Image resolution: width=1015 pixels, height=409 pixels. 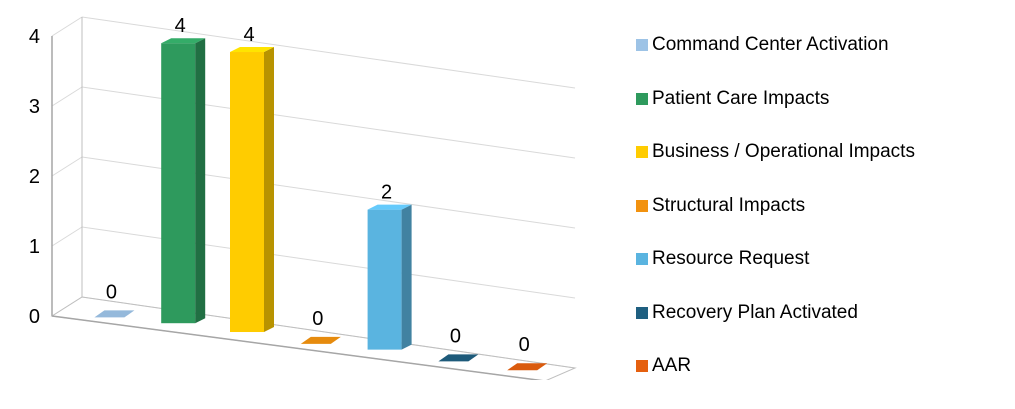 I want to click on data-label: 2, so click(x=386, y=193).